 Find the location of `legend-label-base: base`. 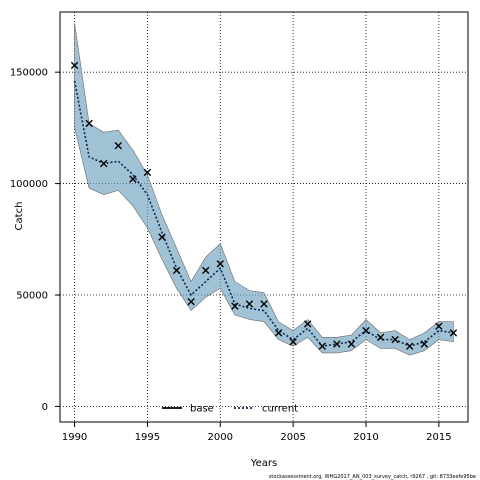

legend-label-base: base is located at coordinates (202, 409).